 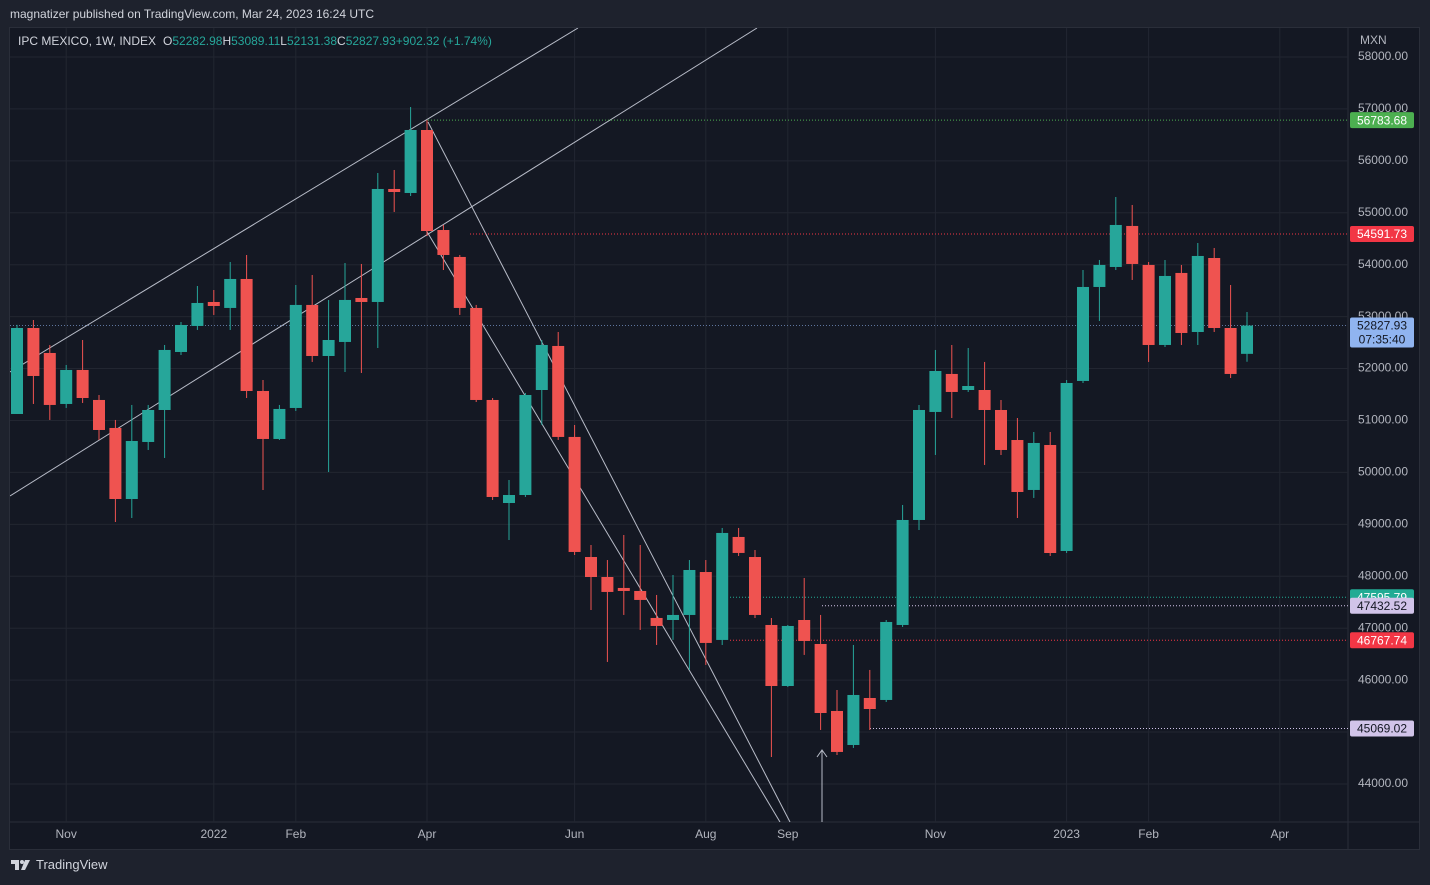 What do you see at coordinates (168, 41) in the screenshot?
I see `legend-key: O` at bounding box center [168, 41].